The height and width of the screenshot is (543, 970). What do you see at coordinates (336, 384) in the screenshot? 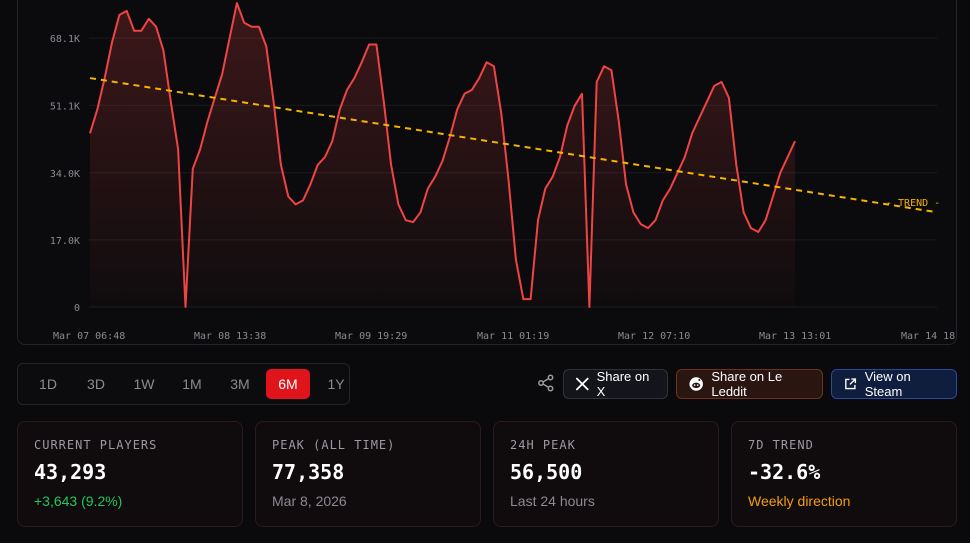
I see `timeframe-1y: 1Y` at bounding box center [336, 384].